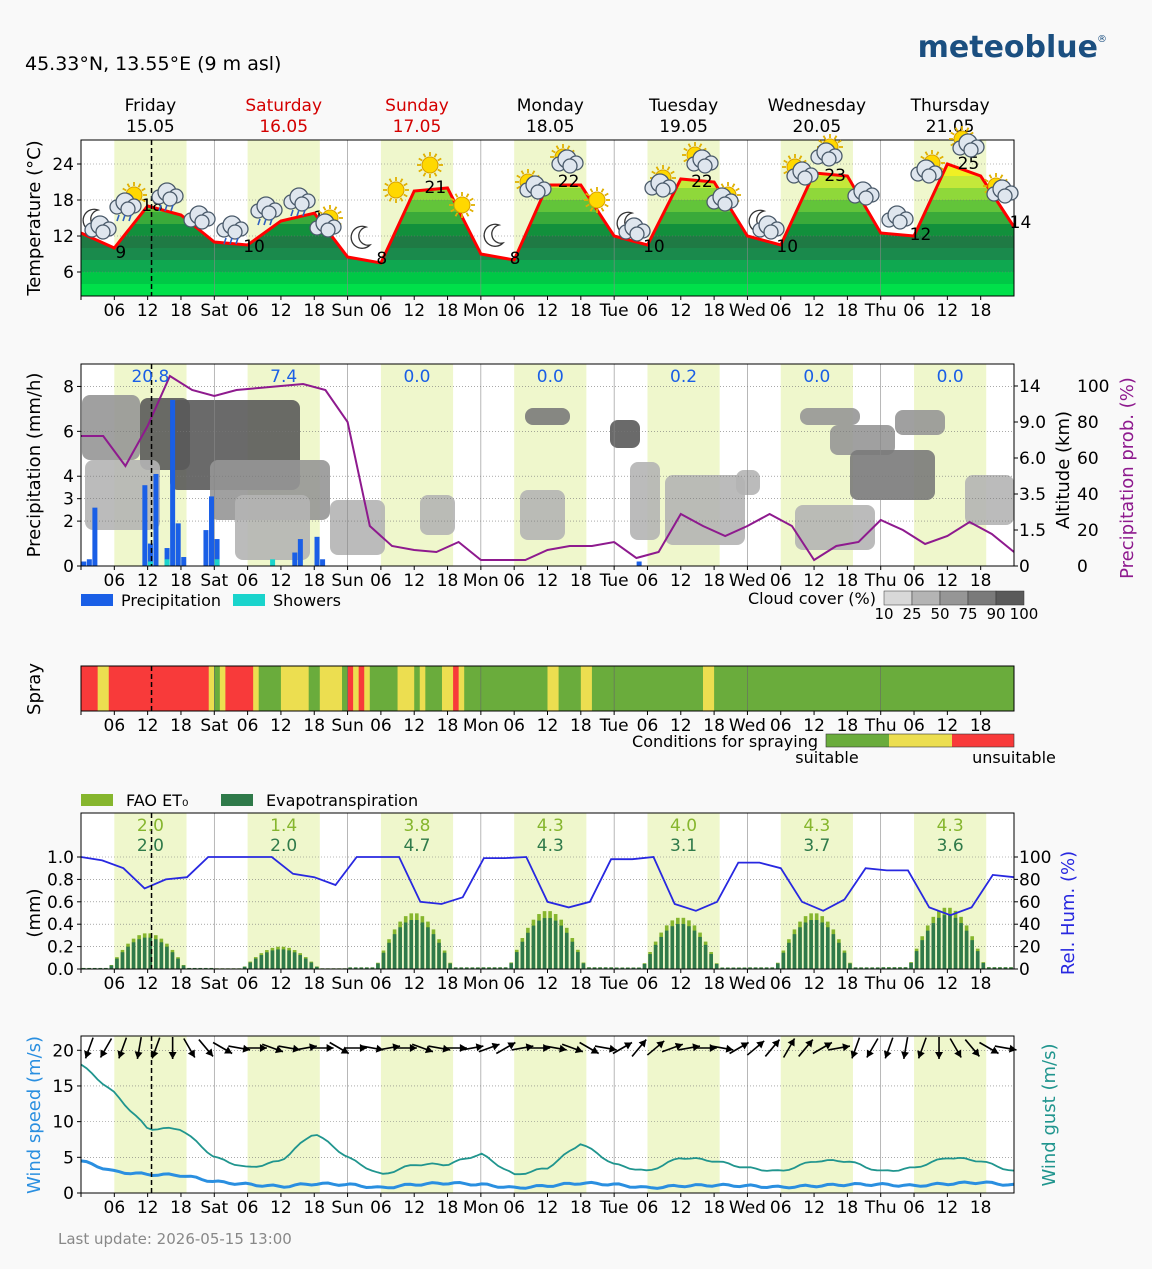 Image resolution: width=1152 pixels, height=1269 pixels. I want to click on y-tick-label: 4, so click(68, 477).